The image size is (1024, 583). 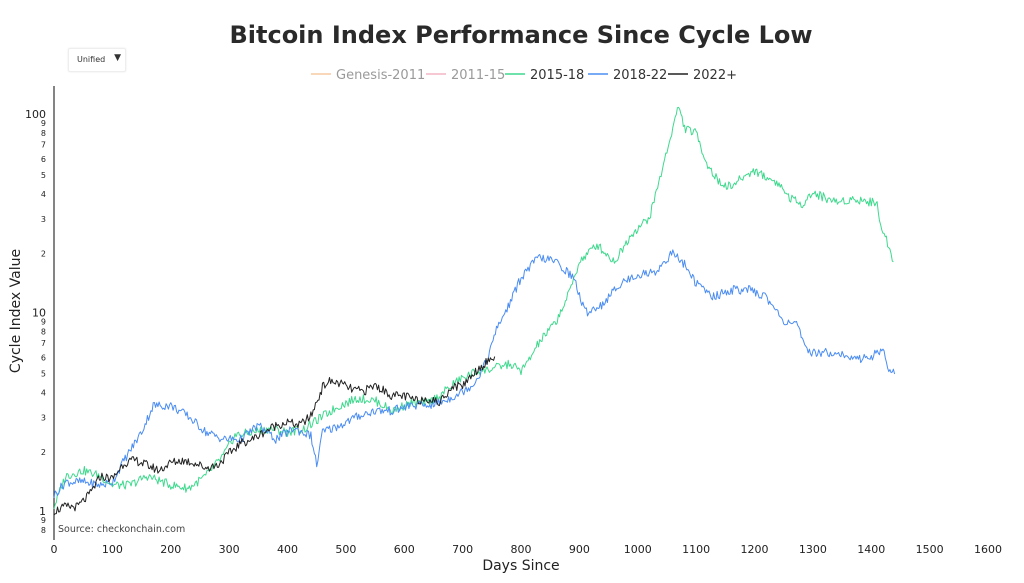 I want to click on y-tick-label: 10, so click(x=39, y=313).